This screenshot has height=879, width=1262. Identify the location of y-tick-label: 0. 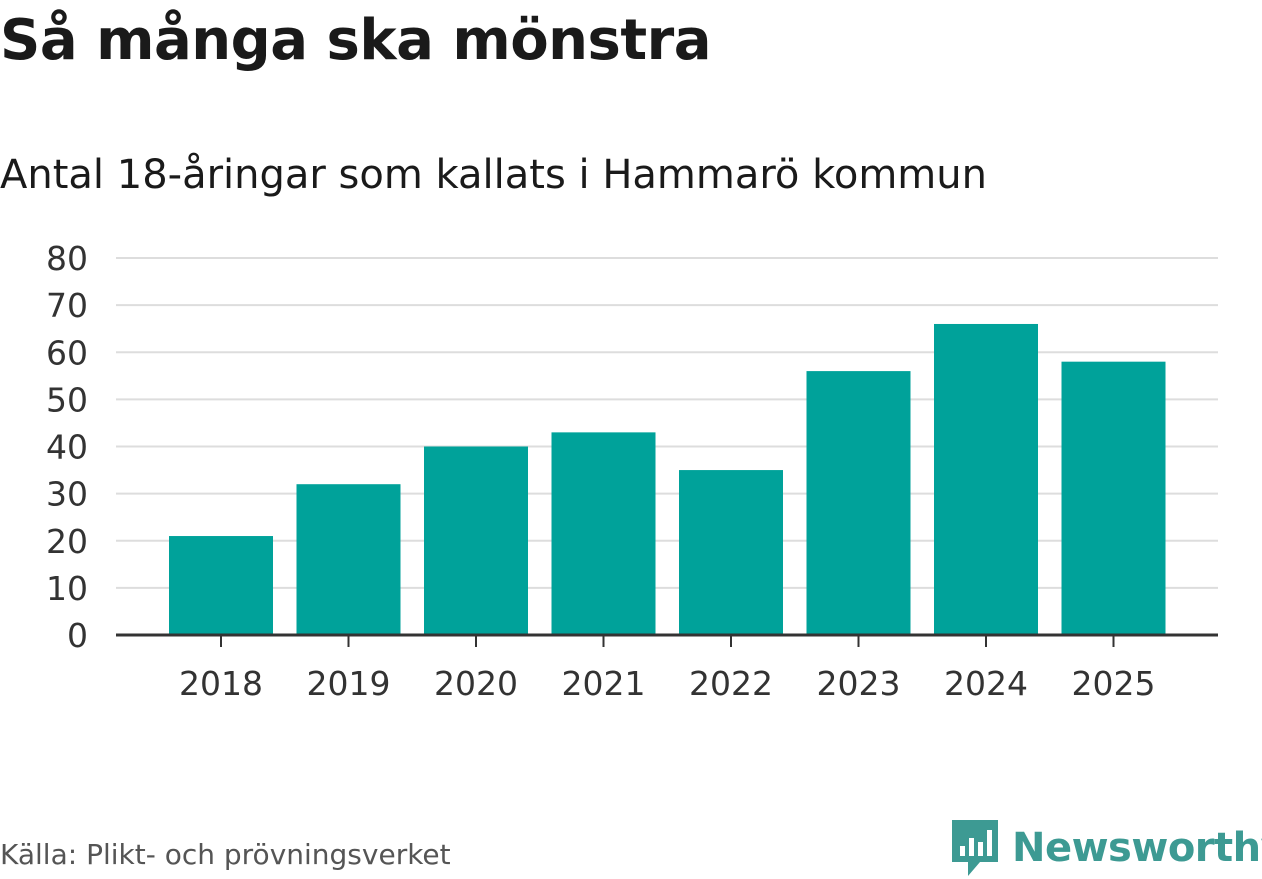
(77, 635).